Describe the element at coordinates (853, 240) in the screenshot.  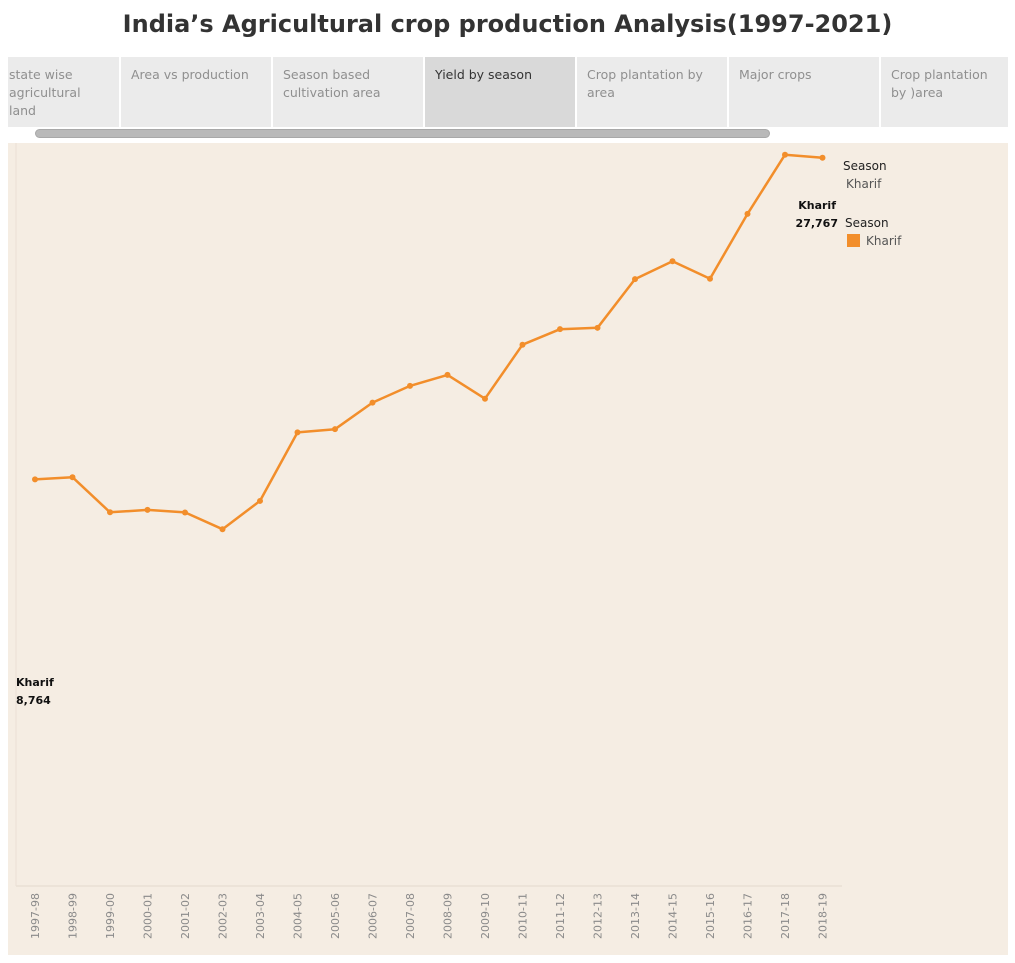
I see `legend-swatch` at that location.